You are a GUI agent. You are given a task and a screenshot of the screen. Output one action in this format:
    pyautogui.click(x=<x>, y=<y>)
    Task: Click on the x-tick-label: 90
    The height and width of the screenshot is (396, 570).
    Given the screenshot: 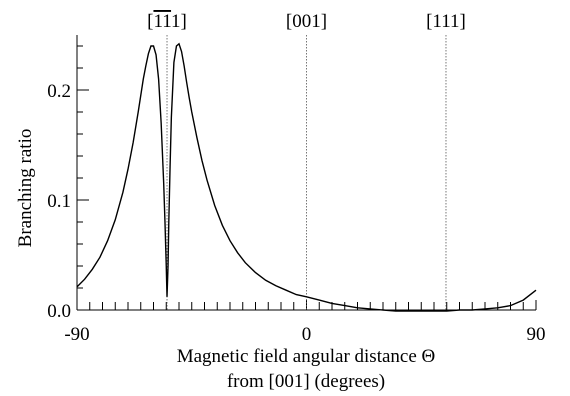 What is the action you would take?
    pyautogui.click(x=536, y=334)
    